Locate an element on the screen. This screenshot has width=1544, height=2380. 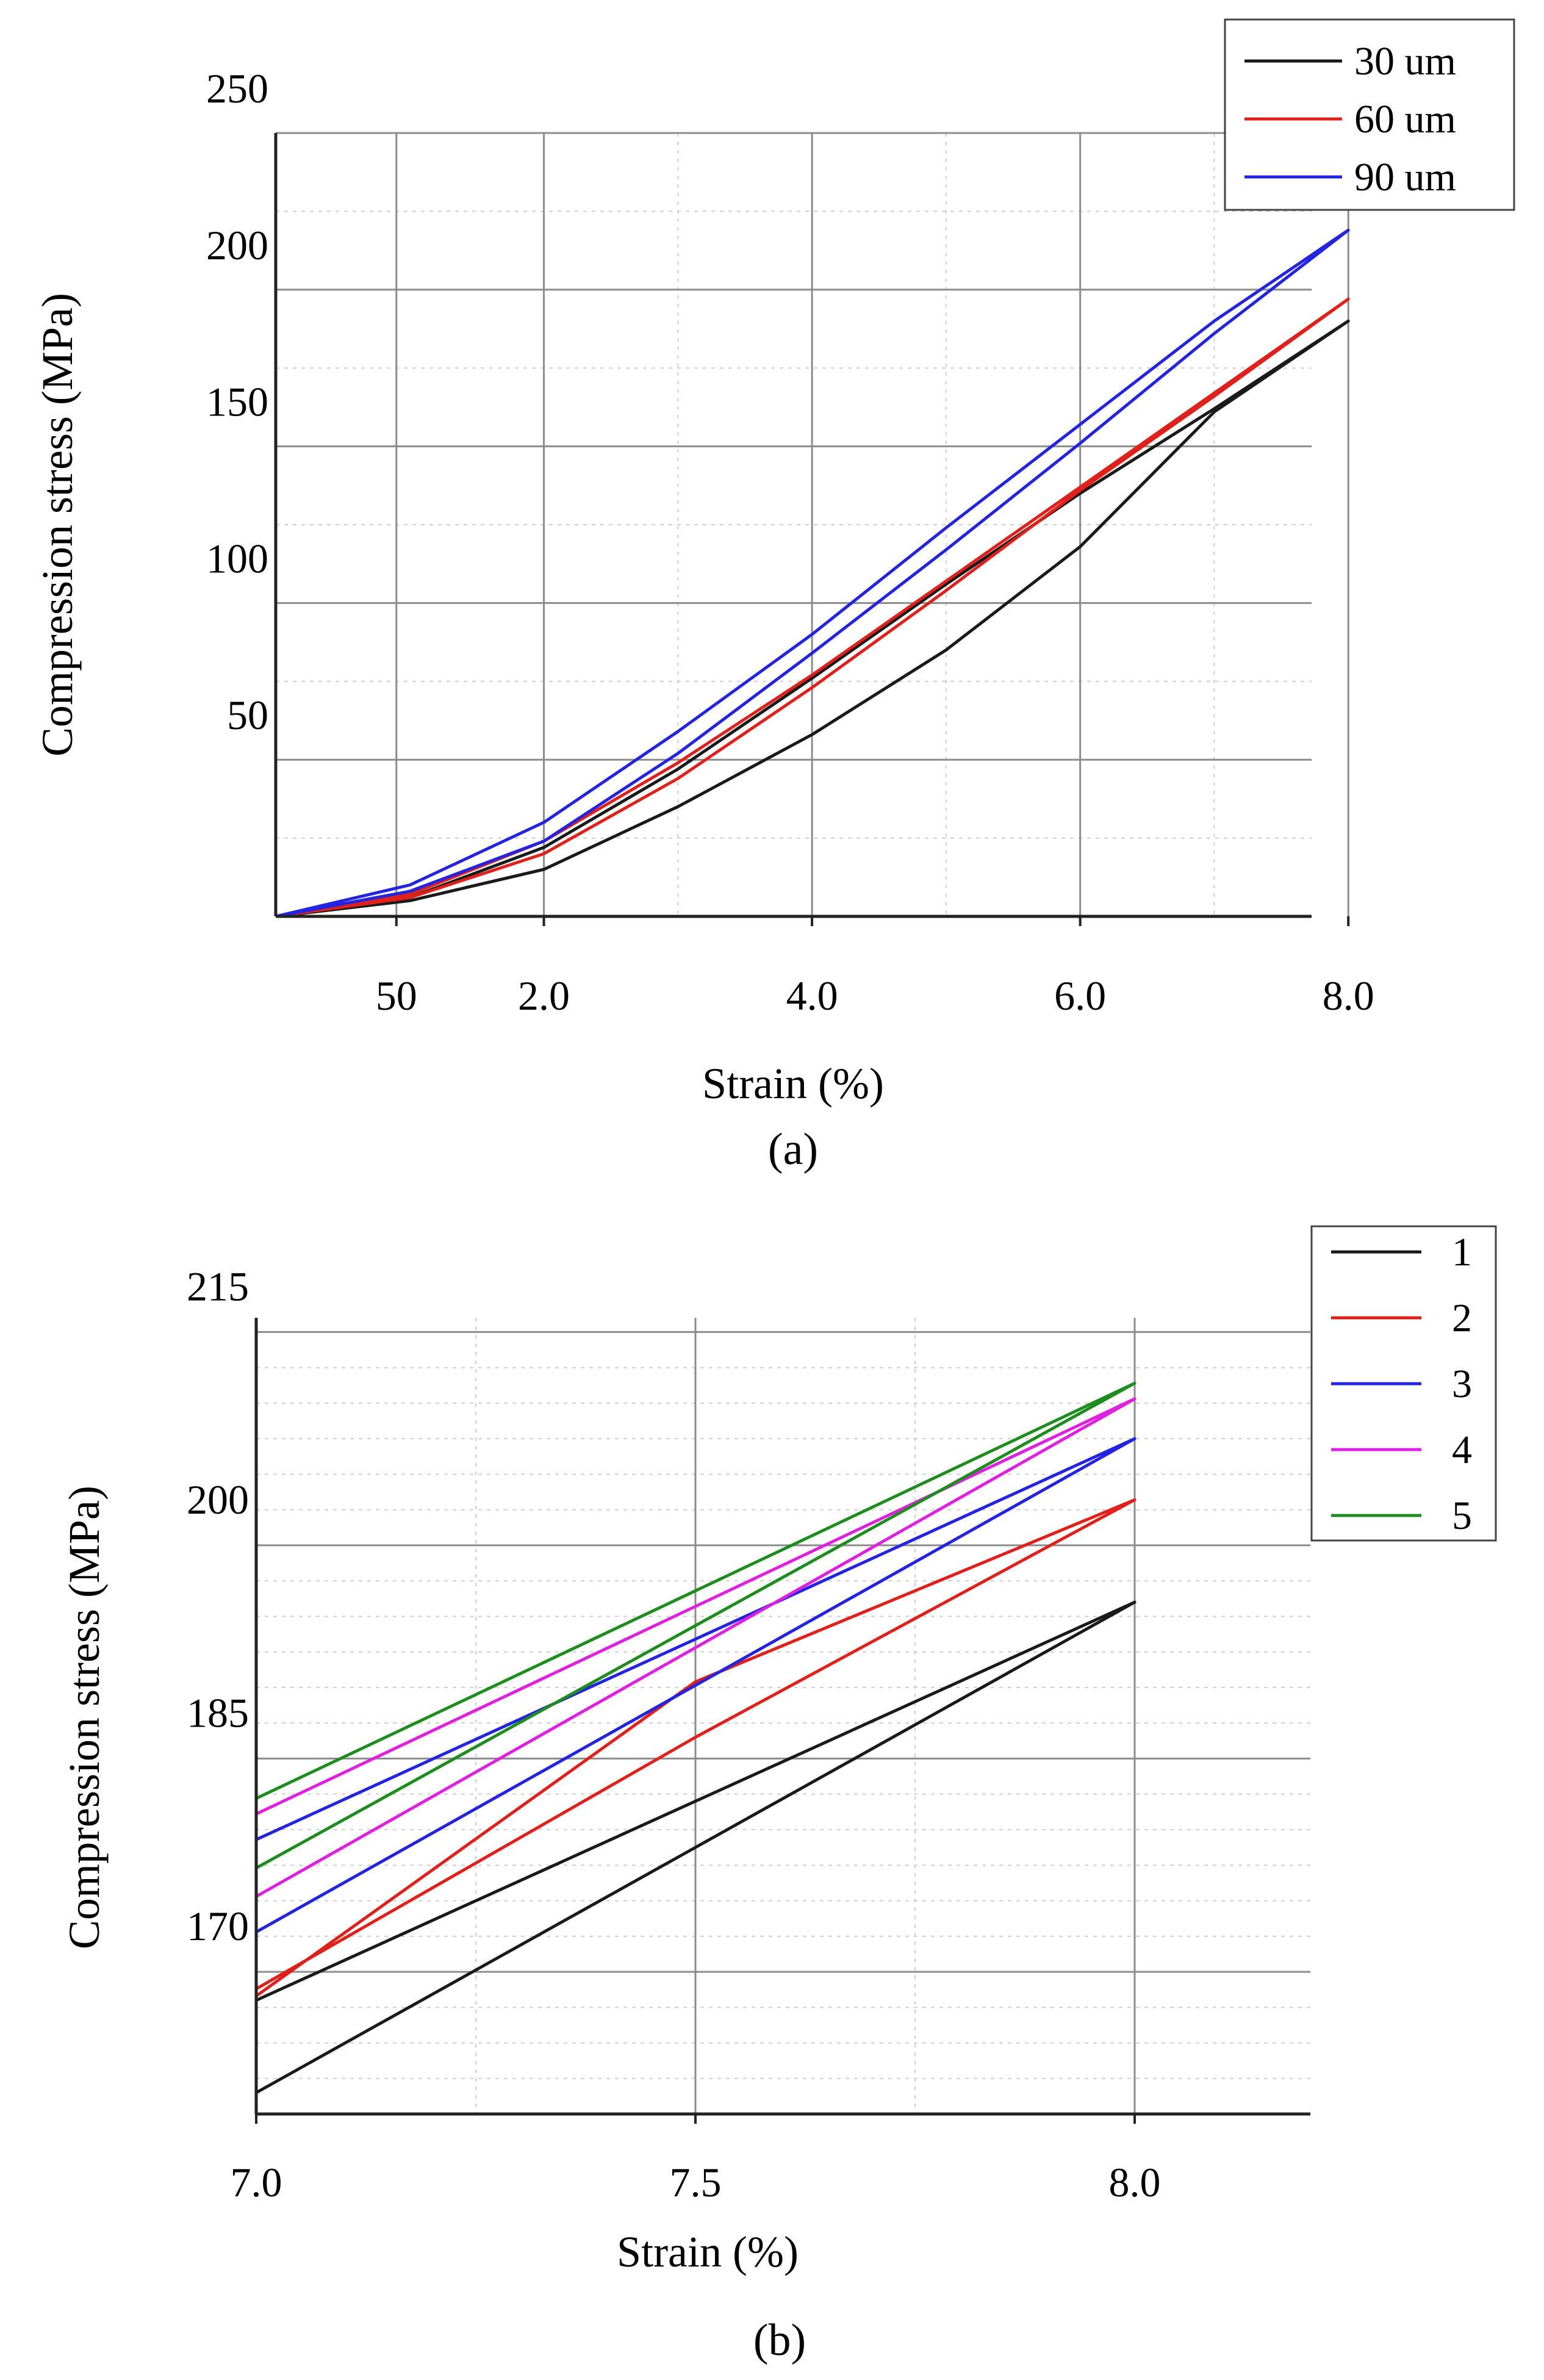
chart-a-y-tick-label: 250 is located at coordinates (237, 88).